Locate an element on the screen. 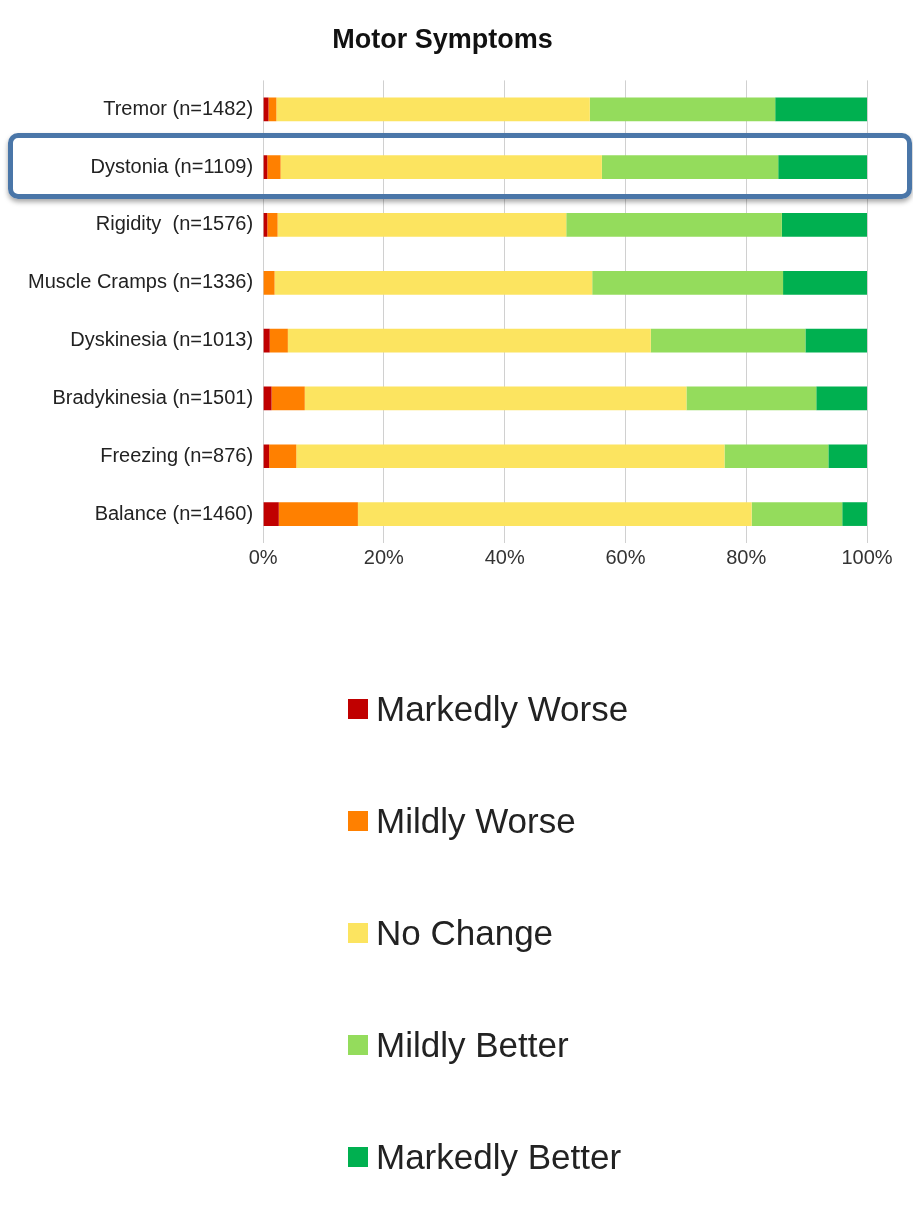 The image size is (913, 1211). legend-label: Markedly Worse is located at coordinates (502, 709).